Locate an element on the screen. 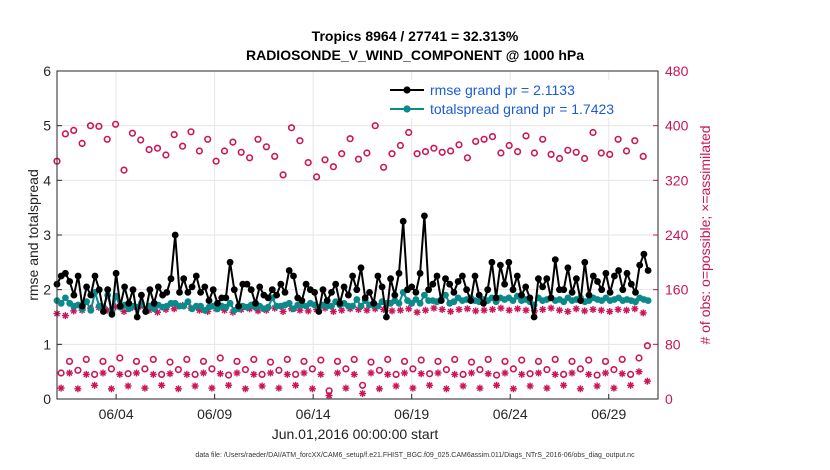  tick-label-right: 480 is located at coordinates (677, 71).